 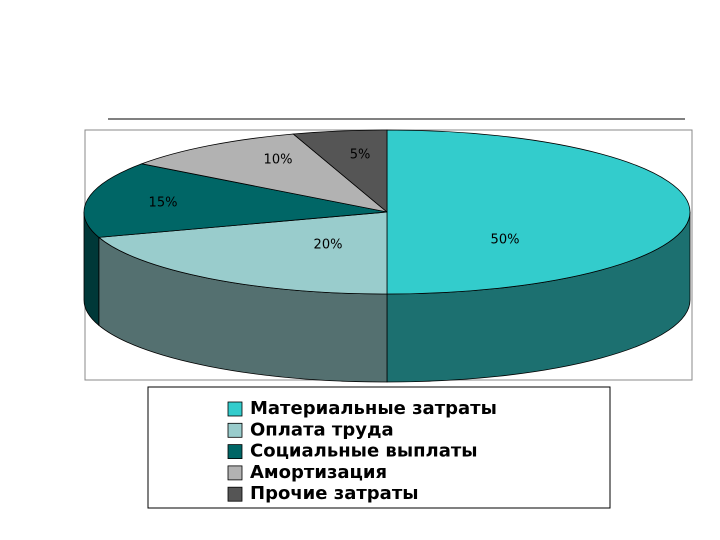 I want to click on legend-box, so click(x=379, y=447).